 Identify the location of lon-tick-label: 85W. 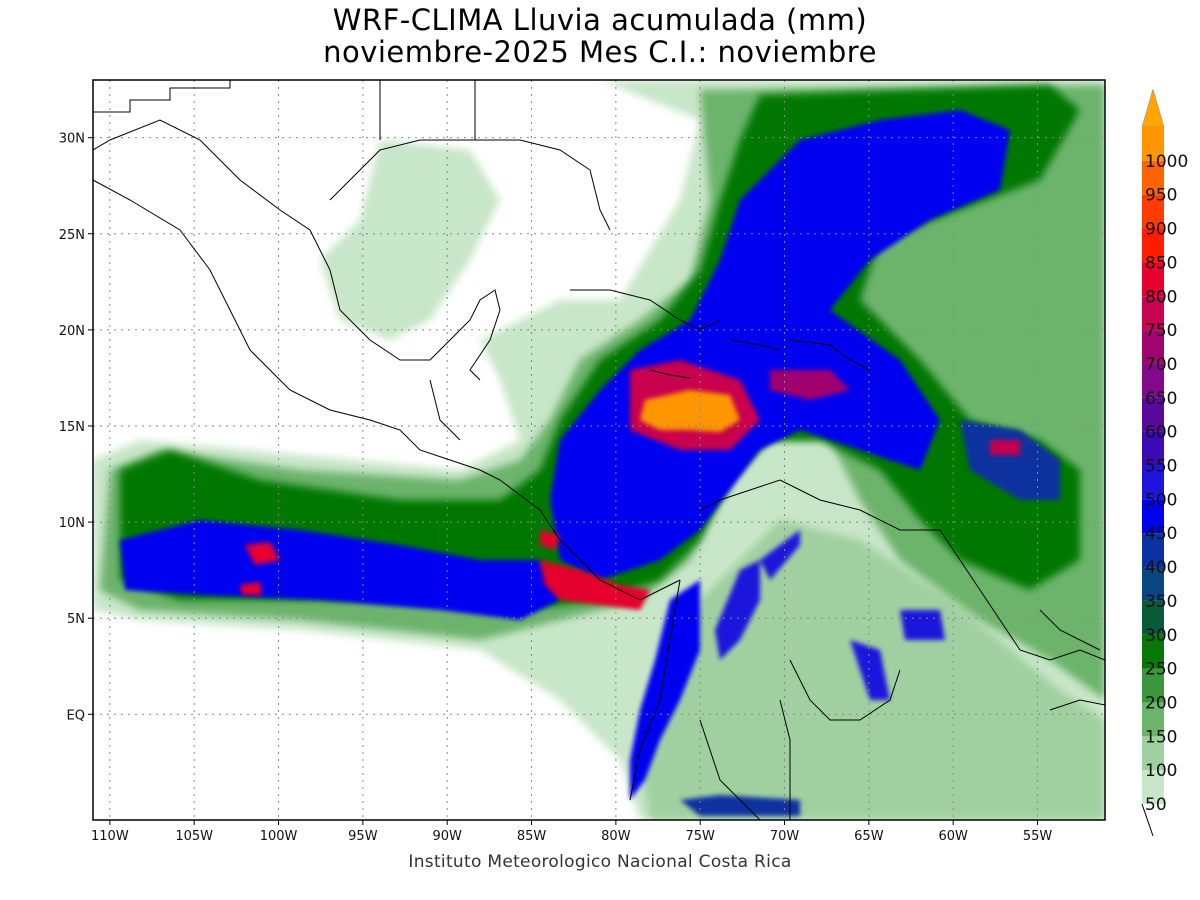
(532, 836).